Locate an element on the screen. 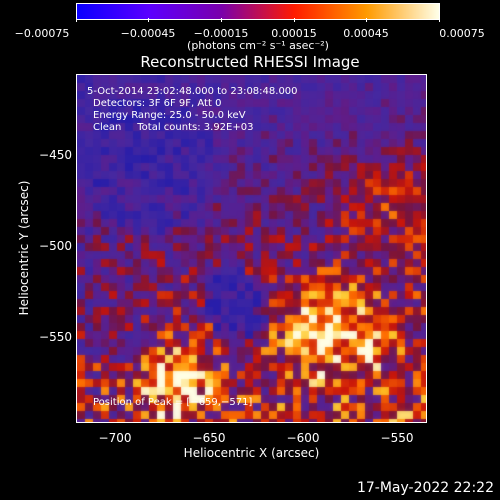 The height and width of the screenshot is (500, 500). colorbar is located at coordinates (258, 11).